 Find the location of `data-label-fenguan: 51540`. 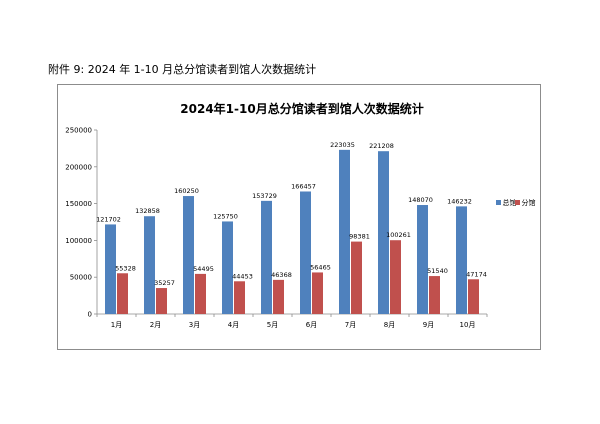

data-label-fenguan: 51540 is located at coordinates (437, 271).